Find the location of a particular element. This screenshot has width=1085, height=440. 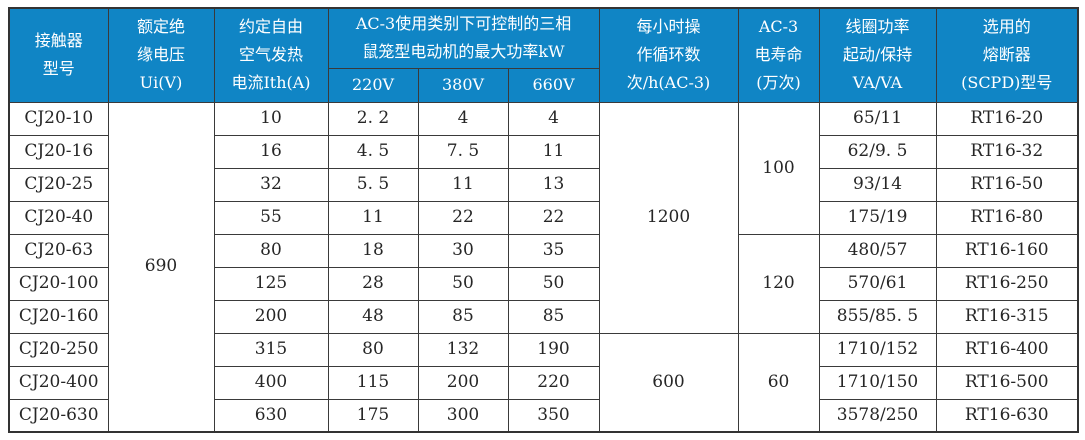

cycles-merged-cell: 600 is located at coordinates (668, 382).